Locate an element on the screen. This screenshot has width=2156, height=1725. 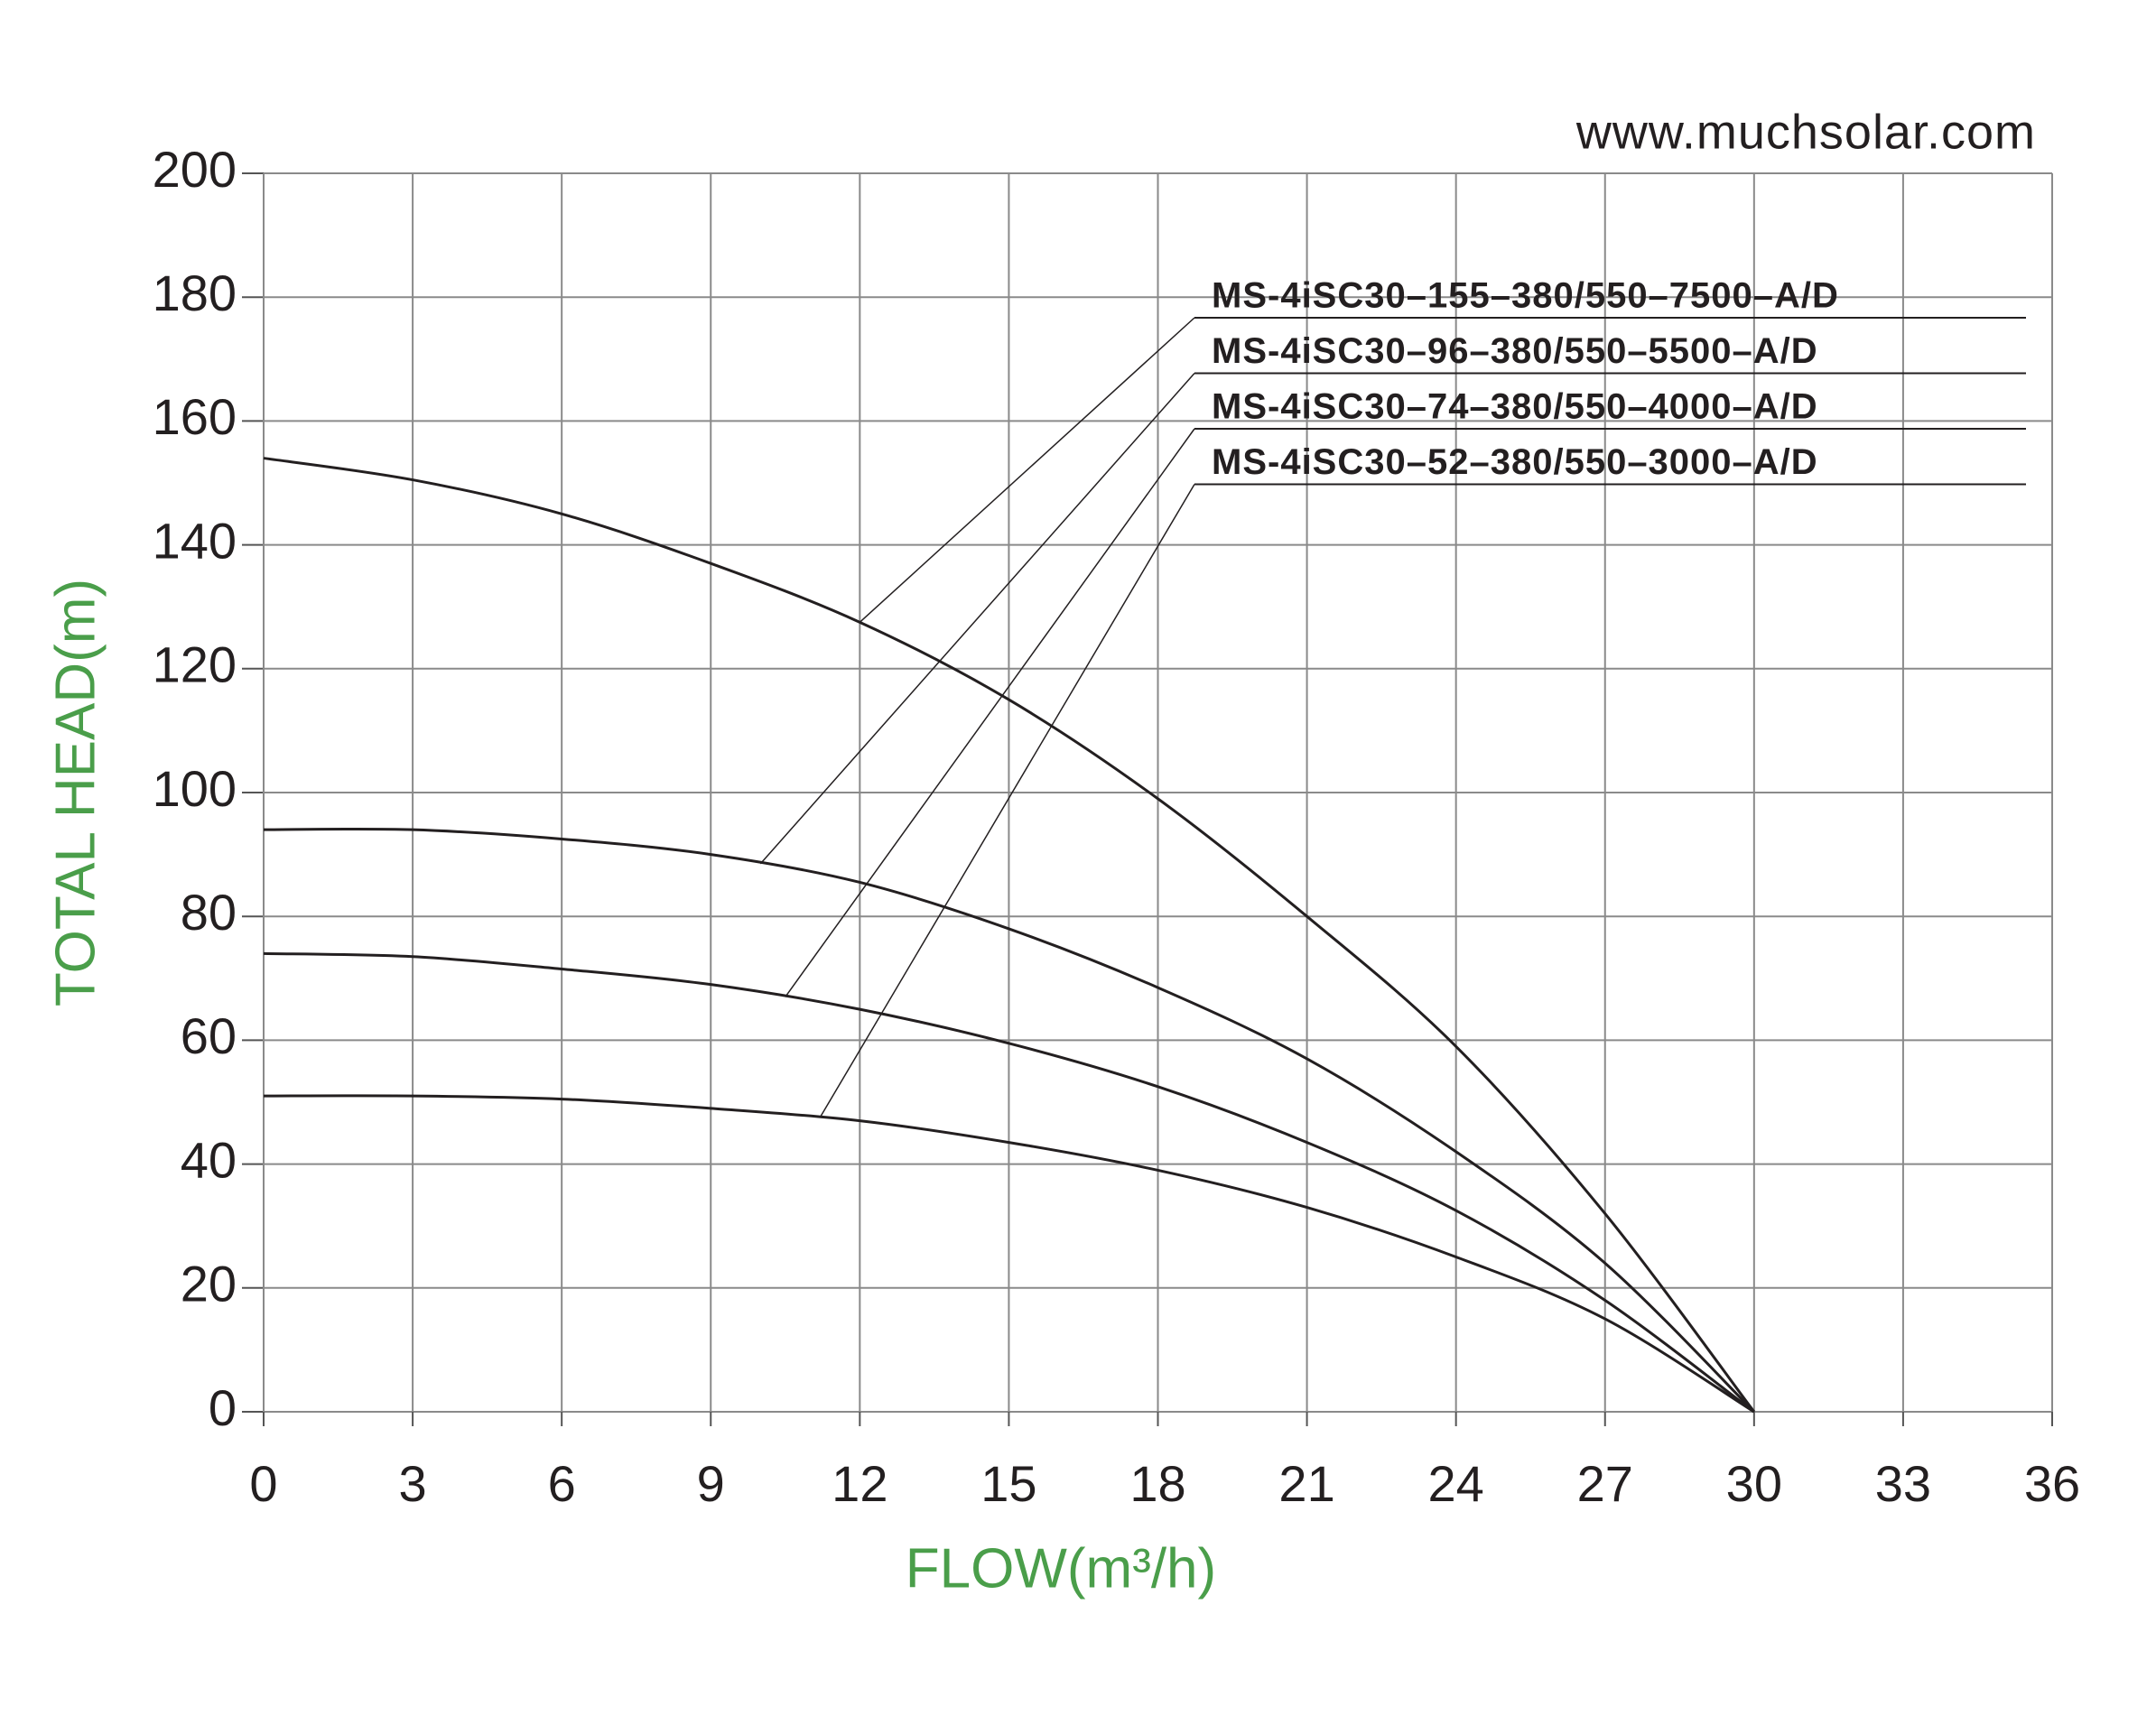
x-tick-label: 15 is located at coordinates (1008, 1483).